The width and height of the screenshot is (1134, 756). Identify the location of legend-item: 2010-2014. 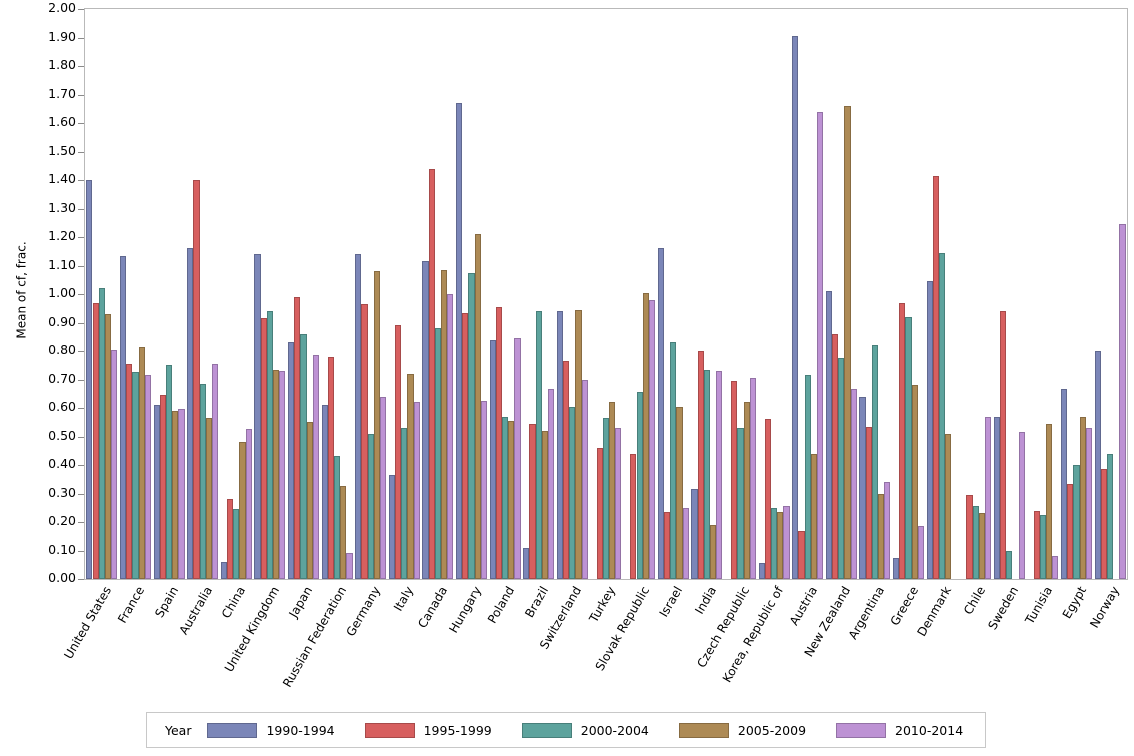
(900, 730).